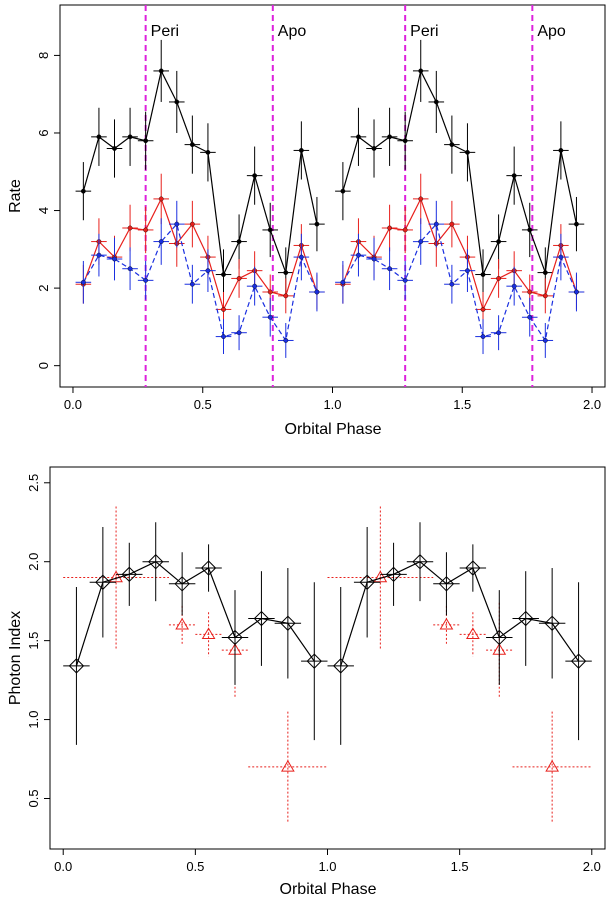  Describe the element at coordinates (33, 562) in the screenshot. I see `photon-y-tick-label: 2.0` at that location.